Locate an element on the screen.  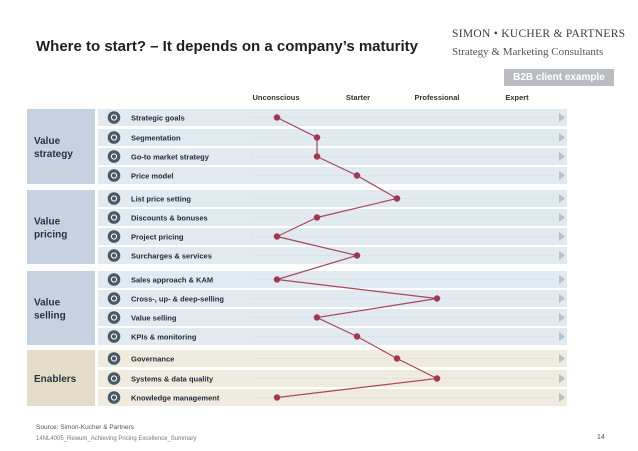
level-header-expert: Expert is located at coordinates (517, 97).